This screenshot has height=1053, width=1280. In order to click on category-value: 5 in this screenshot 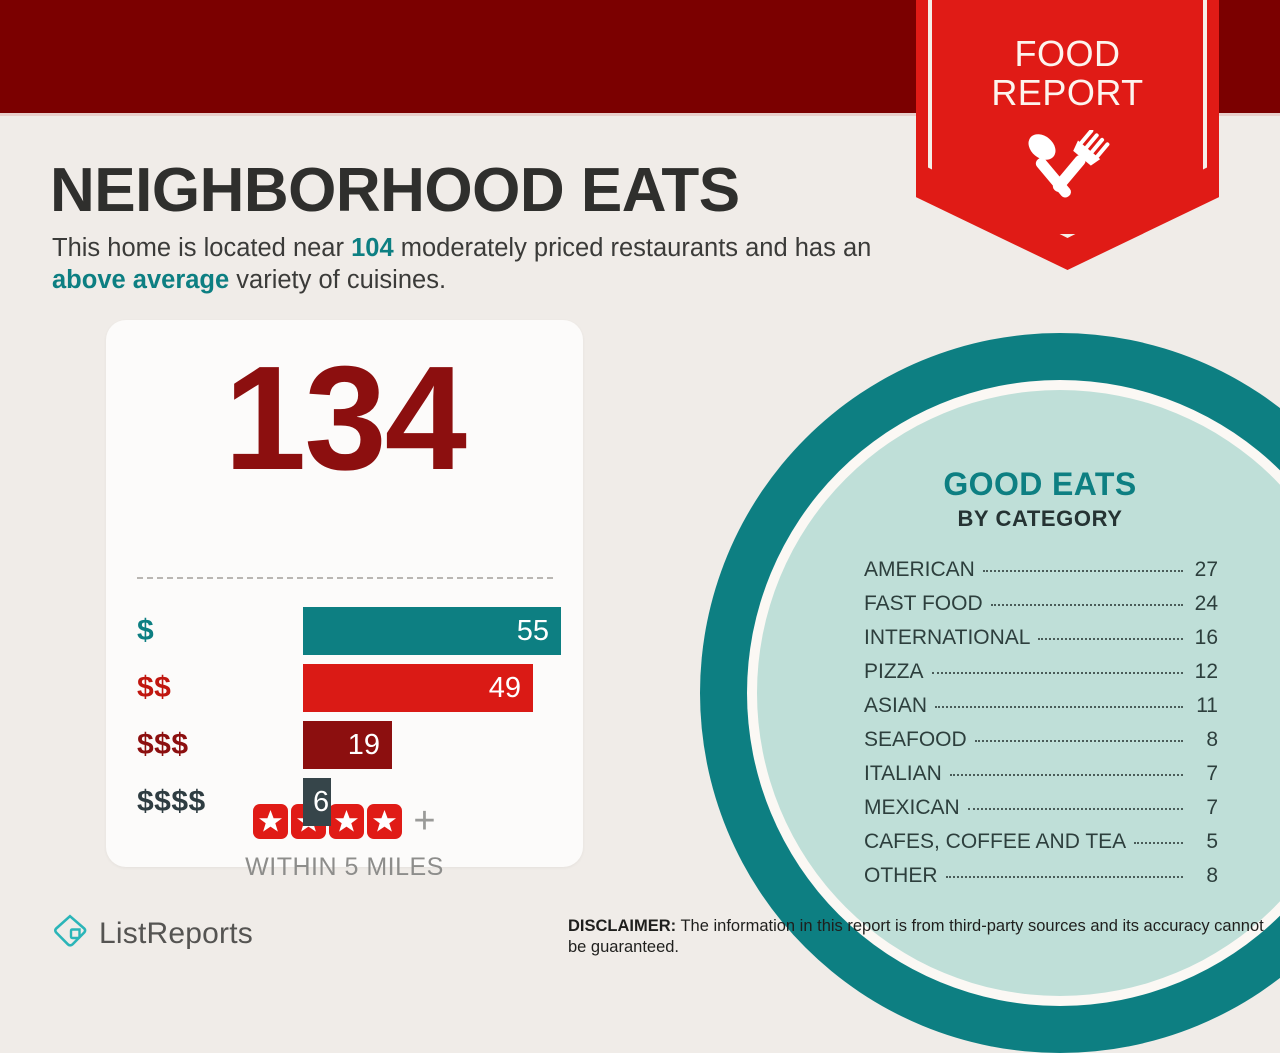, I will do `click(1212, 841)`.